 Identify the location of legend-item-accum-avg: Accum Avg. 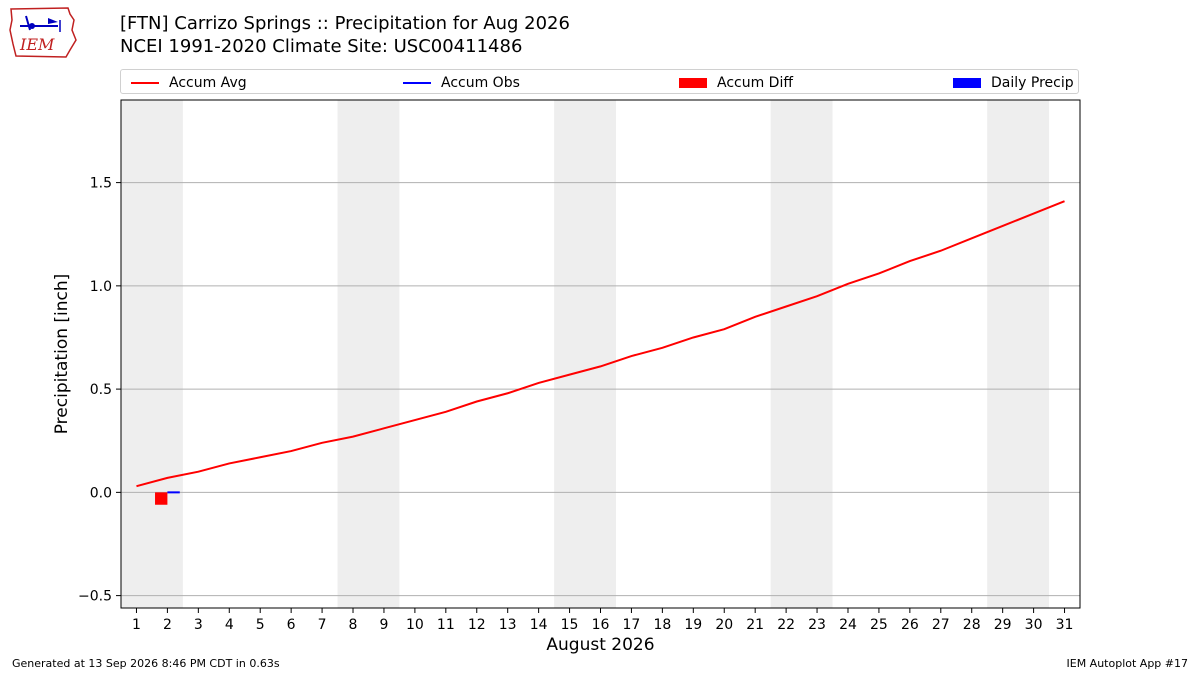
(189, 82).